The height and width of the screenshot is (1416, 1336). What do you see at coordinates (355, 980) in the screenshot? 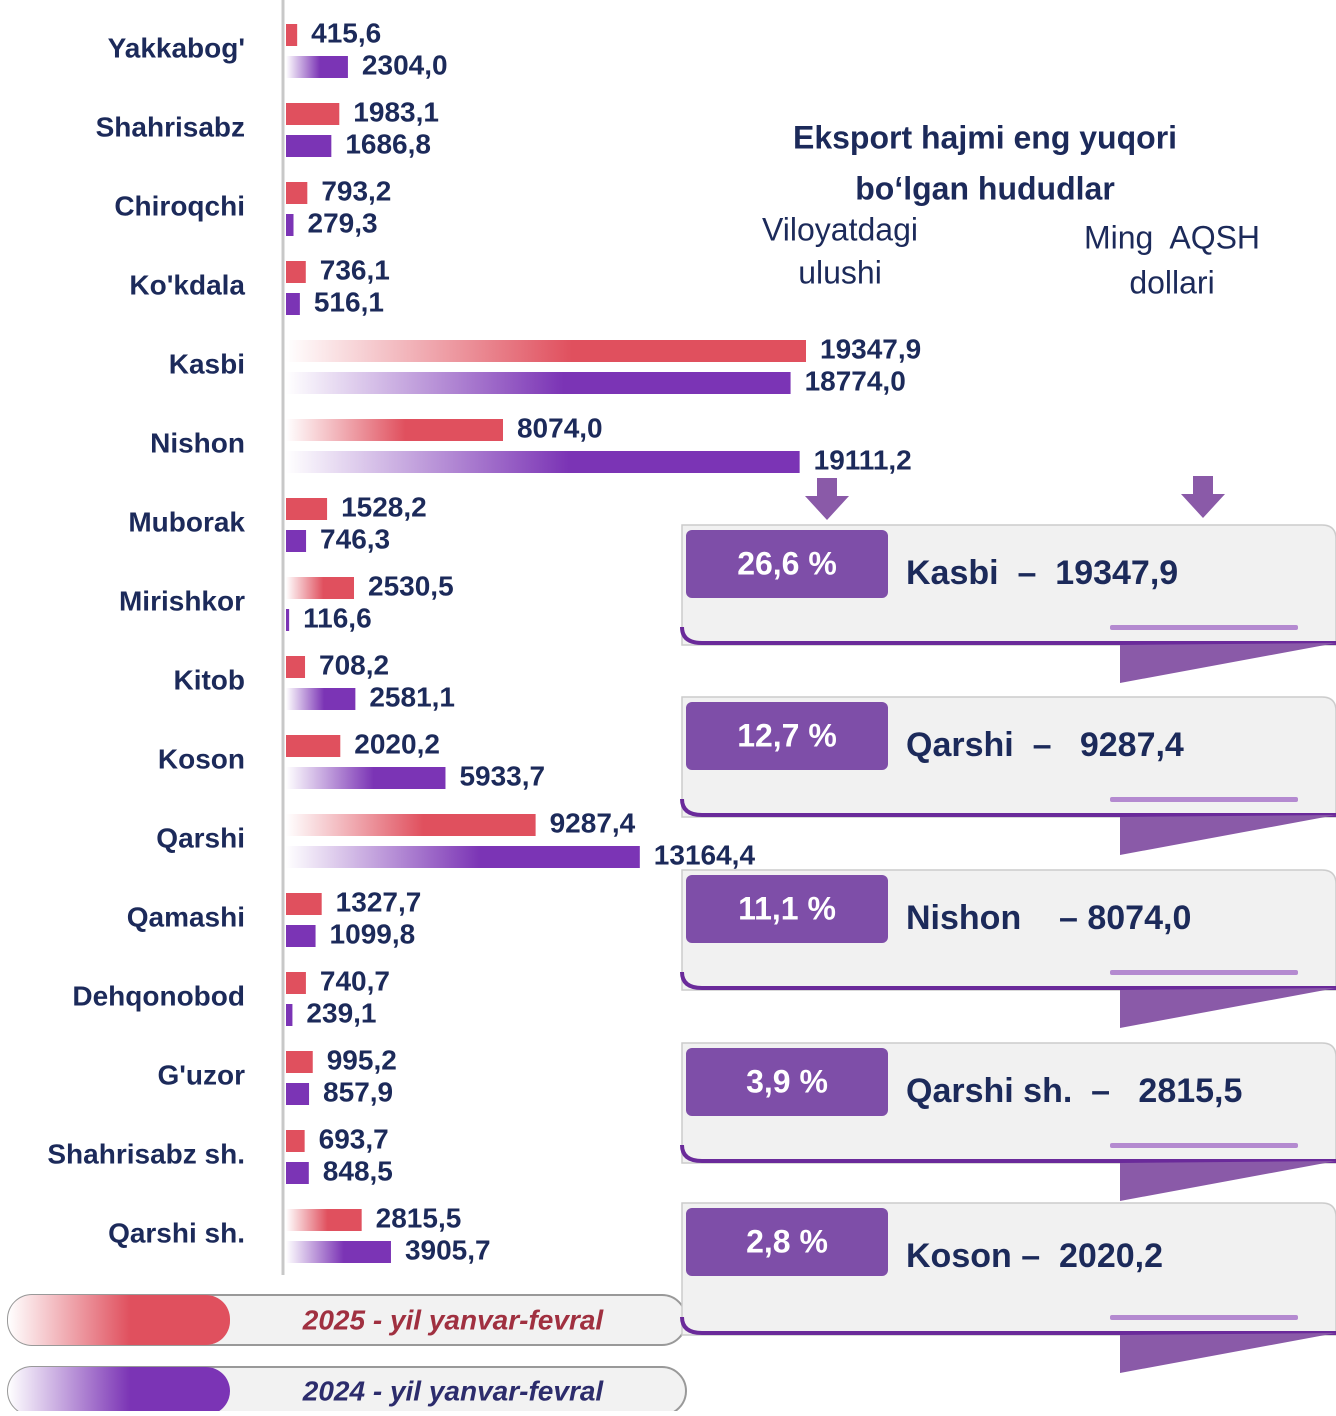
I see `value-label: 740,7` at bounding box center [355, 980].